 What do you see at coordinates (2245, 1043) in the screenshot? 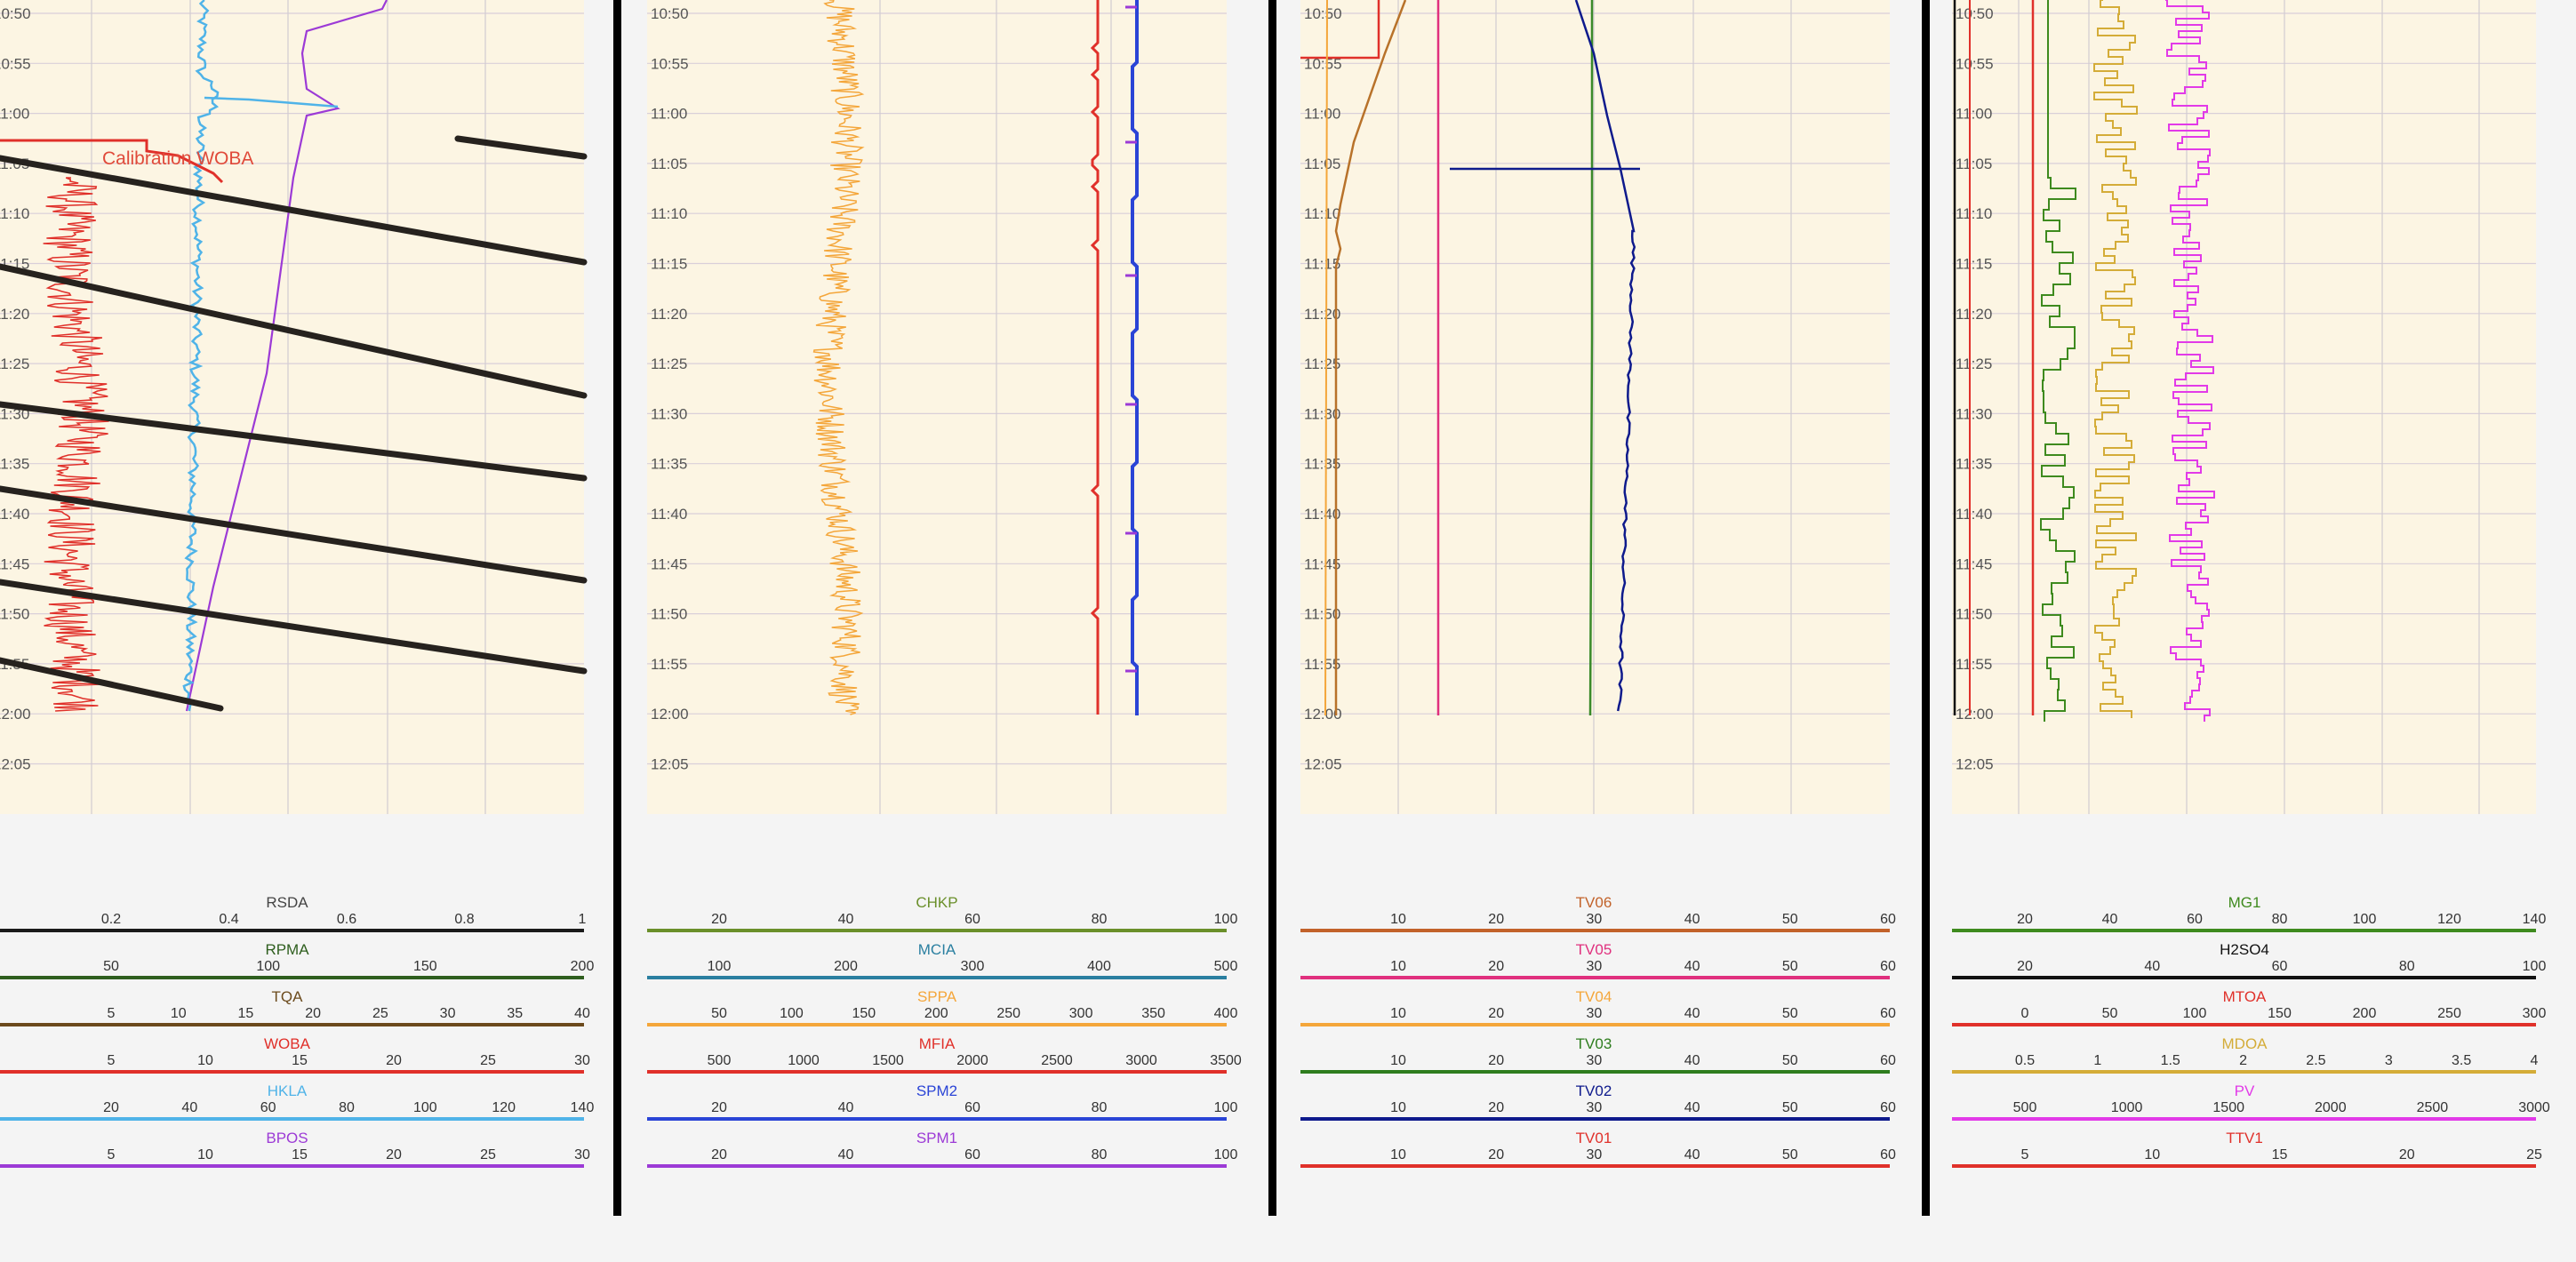
I see `scale-name: MDOA` at bounding box center [2245, 1043].